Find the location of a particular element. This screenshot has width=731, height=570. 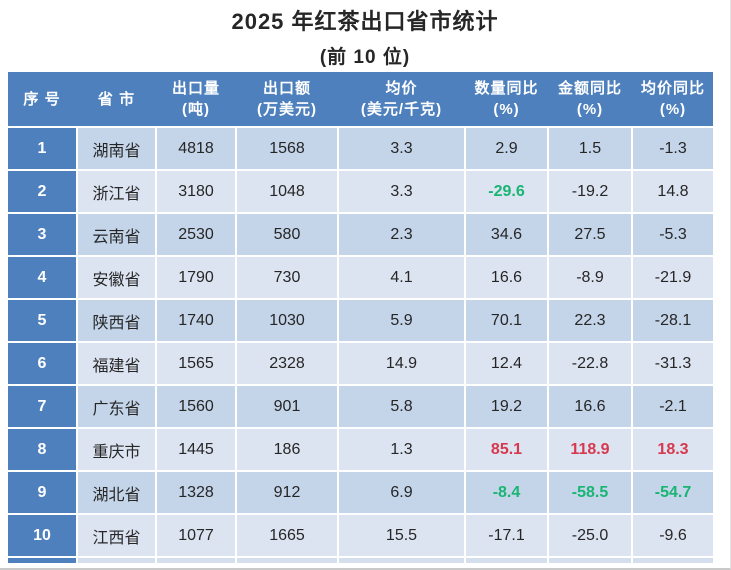

column-header-label: 序 号 is located at coordinates (42, 99).